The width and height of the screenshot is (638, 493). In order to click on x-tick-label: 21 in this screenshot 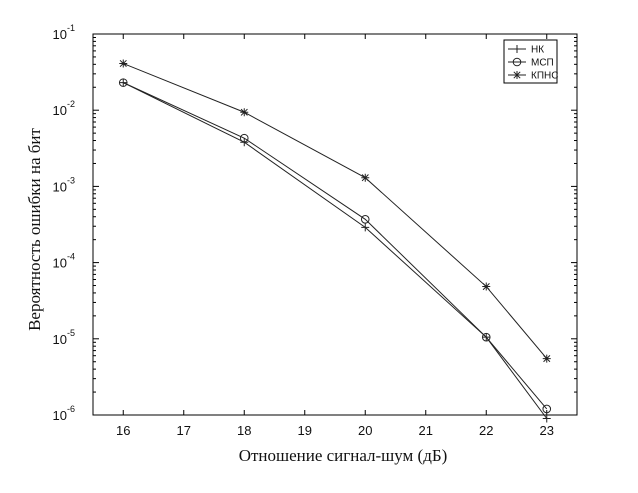, I will do `click(426, 430)`.